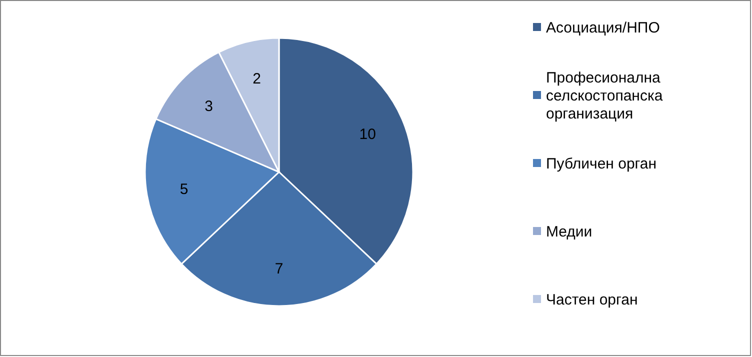 Image resolution: width=752 pixels, height=357 pixels. Describe the element at coordinates (605, 95) in the screenshot. I see `legend-label: Професионална селскостопанска организация` at that location.